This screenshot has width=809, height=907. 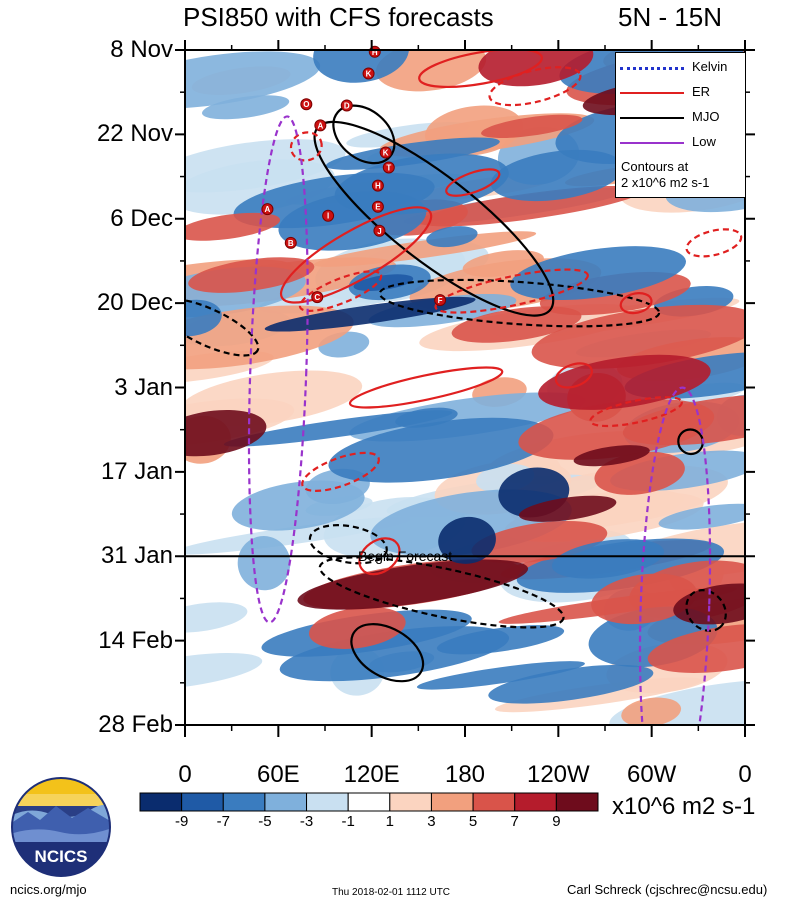 I want to click on storm-marker: E, so click(x=377, y=206).